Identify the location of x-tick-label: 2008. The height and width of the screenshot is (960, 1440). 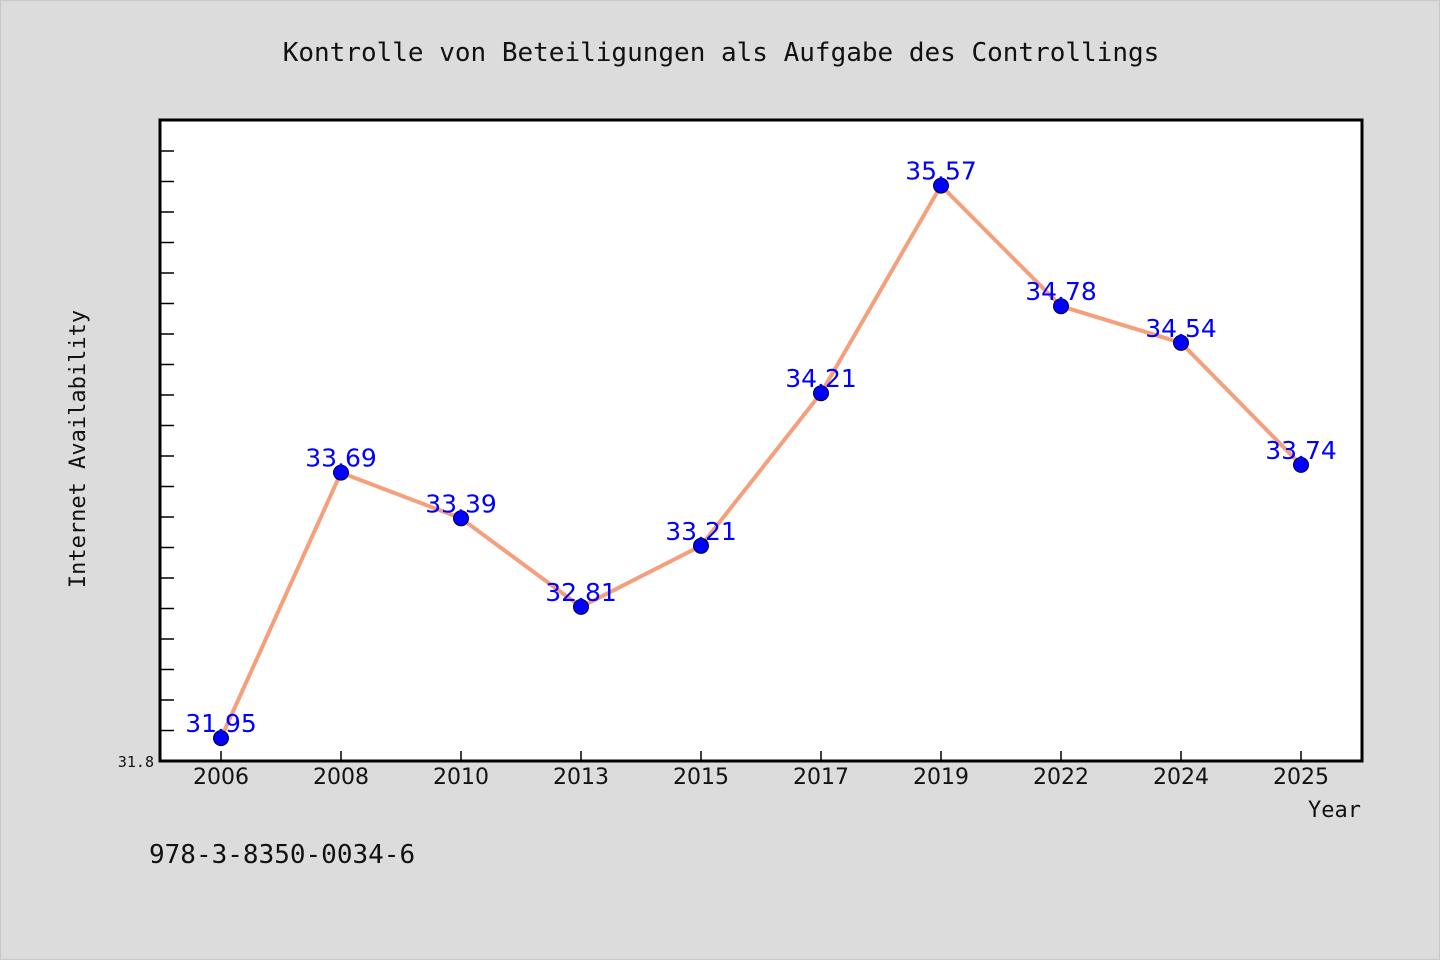
(341, 777).